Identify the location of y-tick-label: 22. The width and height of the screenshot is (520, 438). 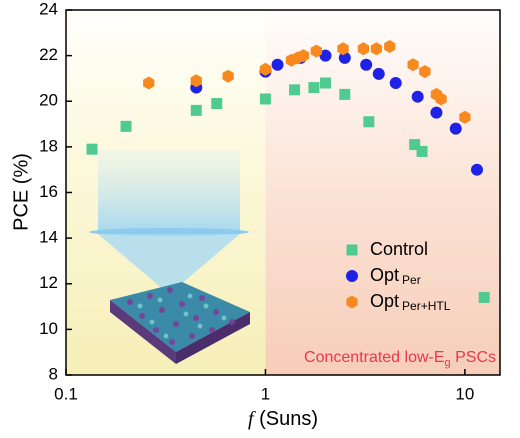
(48, 54).